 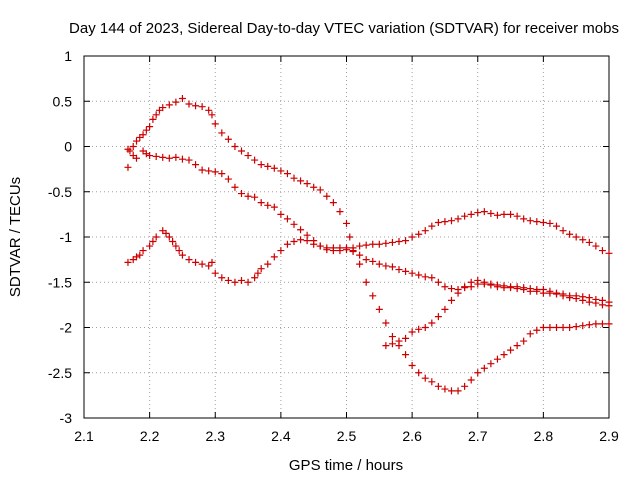 I want to click on y-tick-label: 0.5, so click(x=63, y=101).